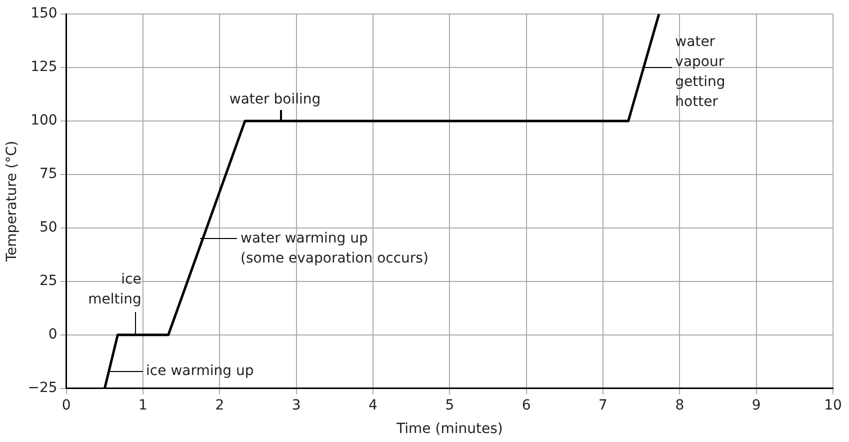 This screenshot has width=849, height=442. What do you see at coordinates (44, 67) in the screenshot?
I see `y-tick-label: 125` at bounding box center [44, 67].